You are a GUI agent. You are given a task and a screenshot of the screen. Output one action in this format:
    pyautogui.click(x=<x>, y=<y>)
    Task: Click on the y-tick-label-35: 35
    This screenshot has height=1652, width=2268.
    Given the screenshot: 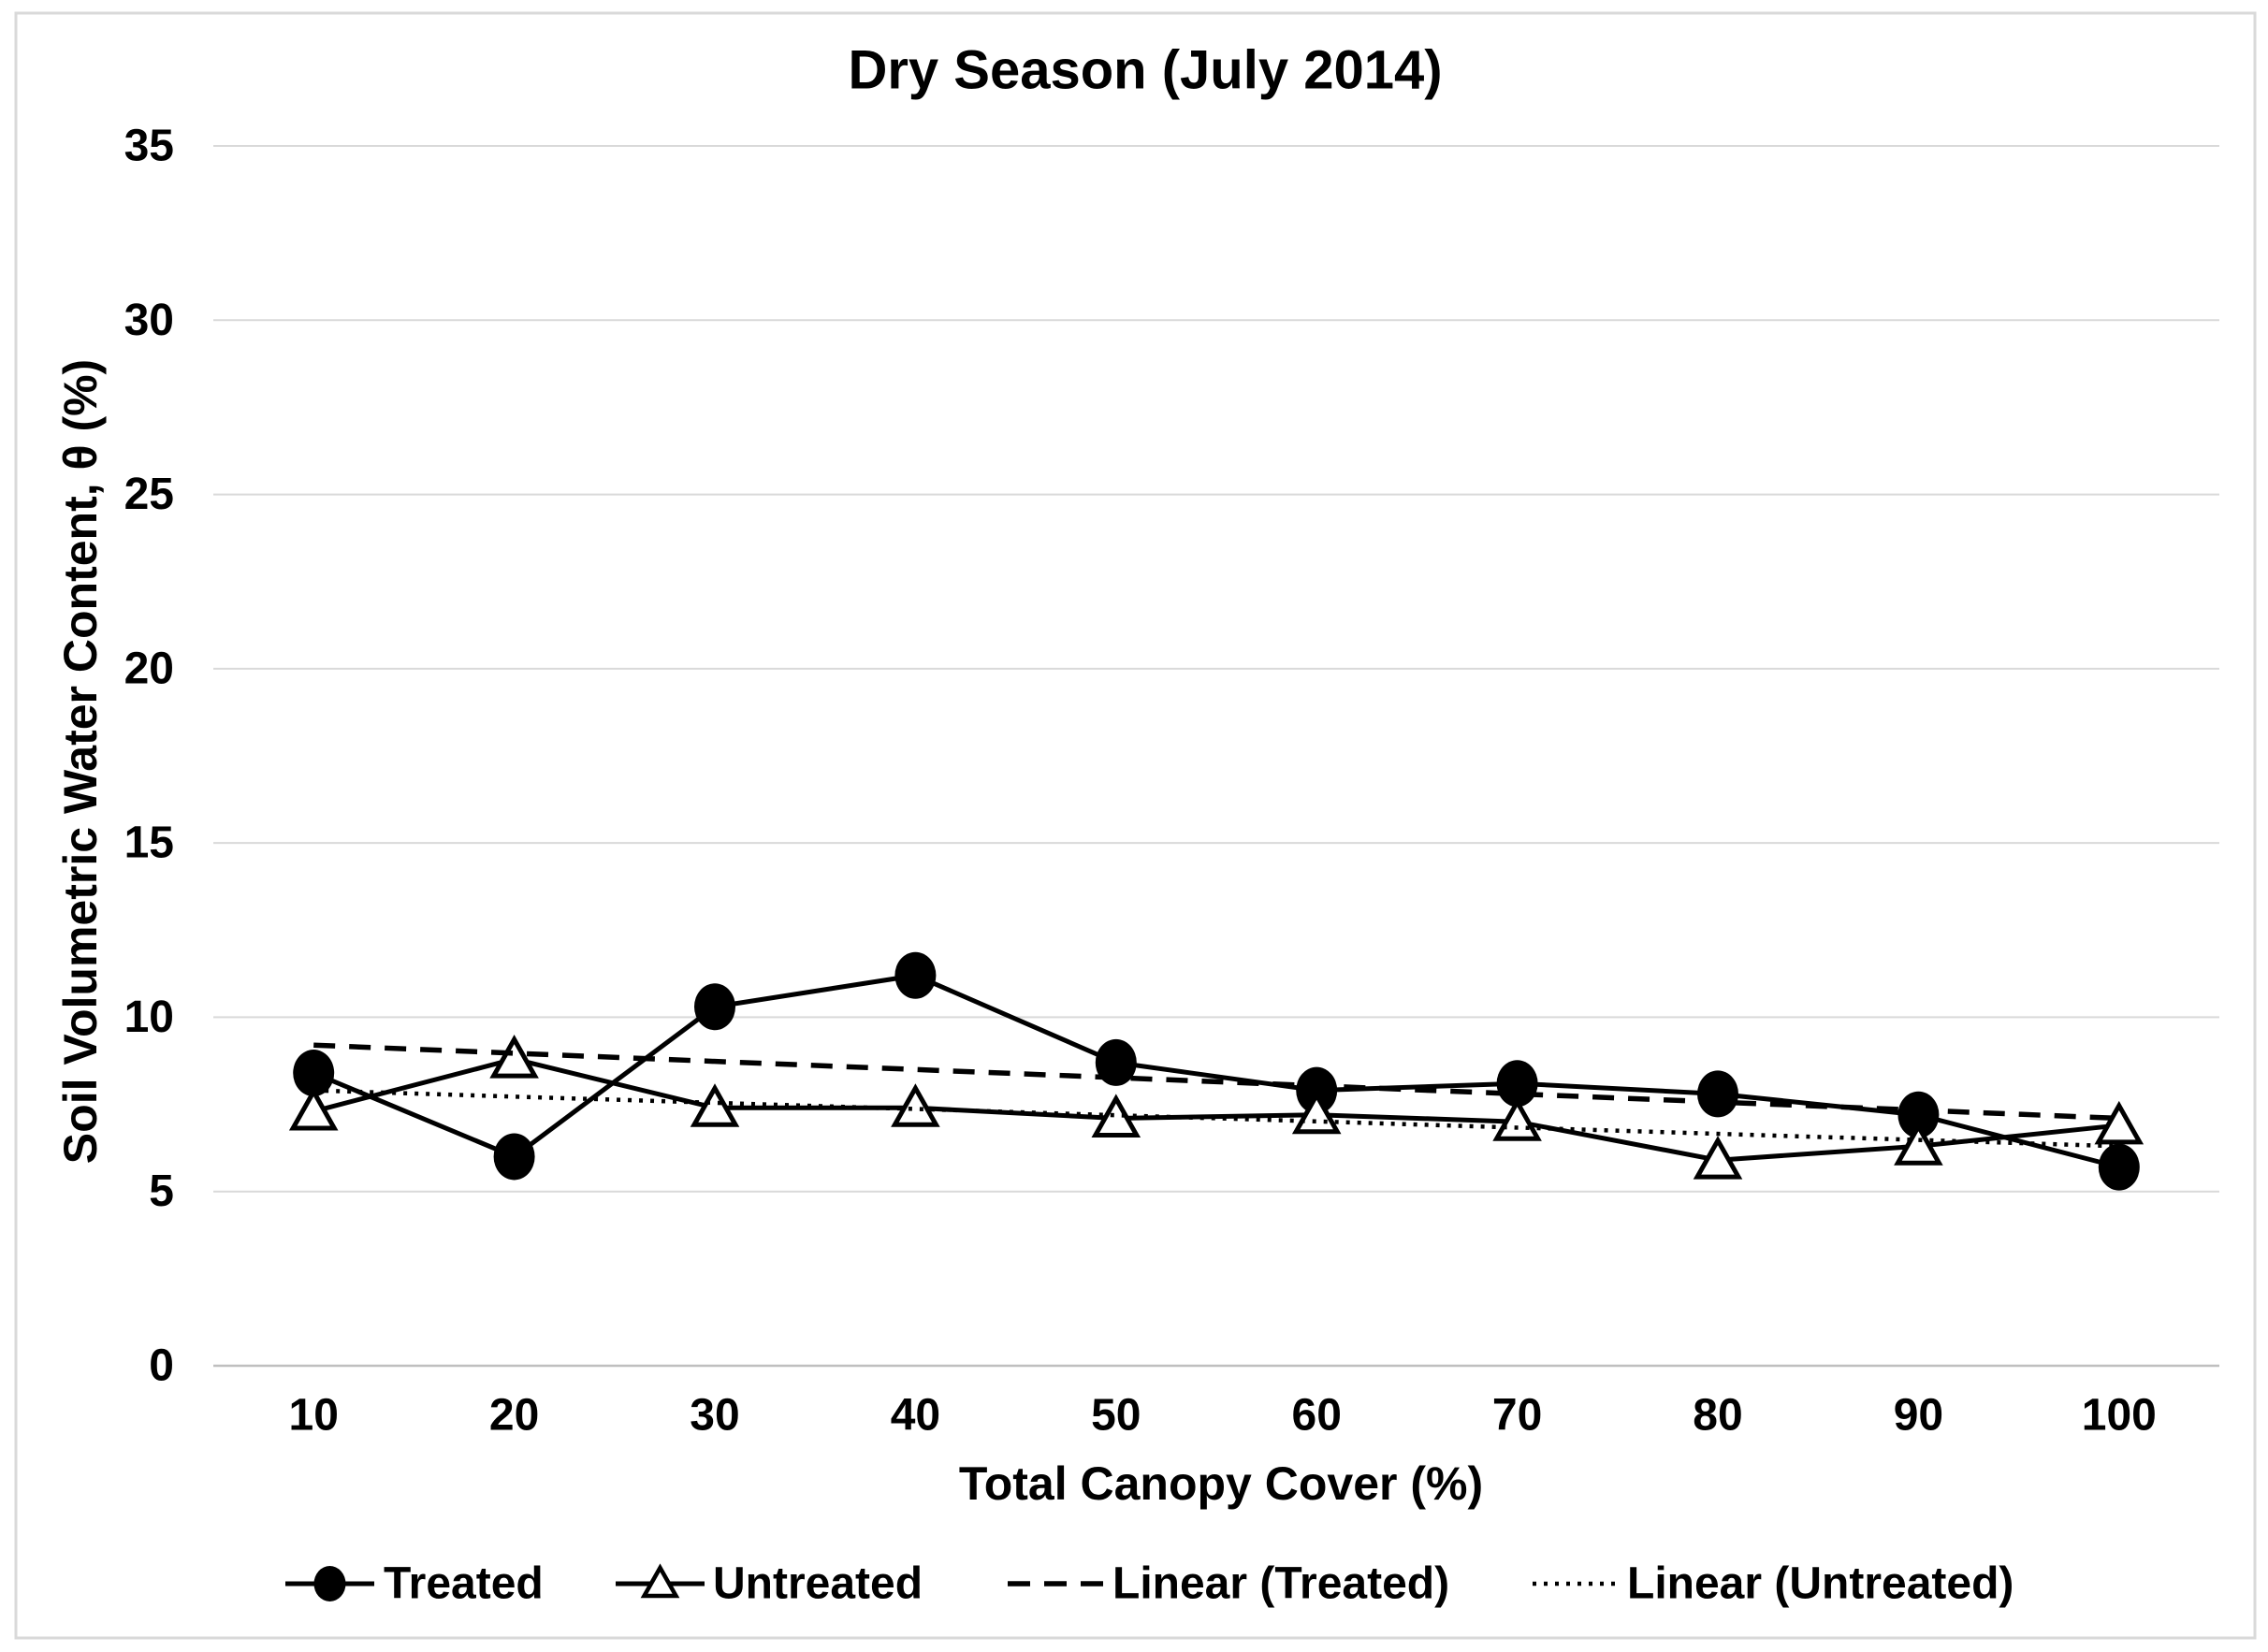 What is the action you would take?
    pyautogui.click(x=149, y=146)
    